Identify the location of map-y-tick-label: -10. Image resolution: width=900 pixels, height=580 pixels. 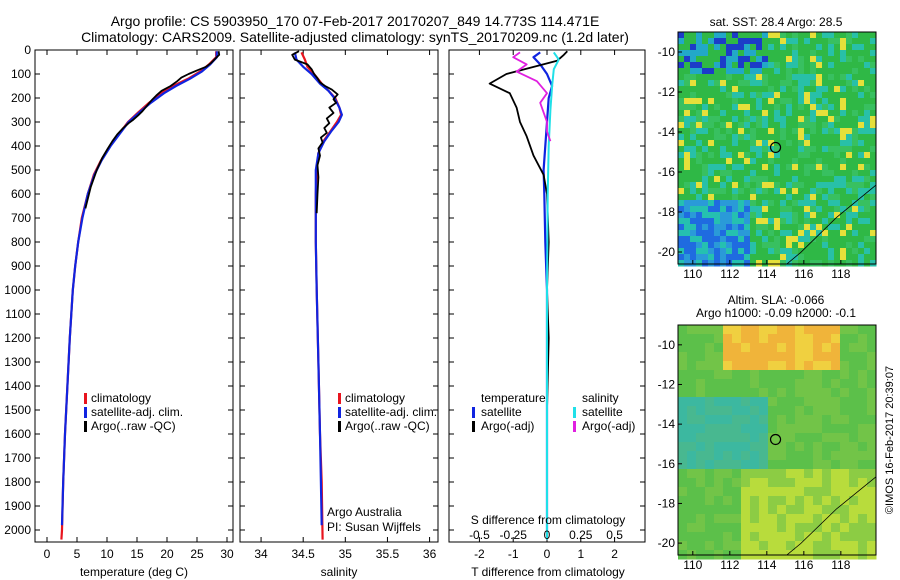
(667, 345).